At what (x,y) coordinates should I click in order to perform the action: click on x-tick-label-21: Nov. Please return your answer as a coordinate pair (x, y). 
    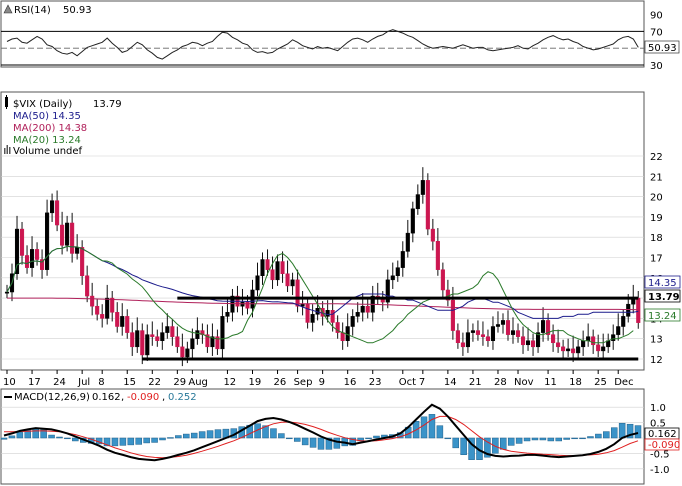
    Looking at the image, I should click on (524, 382).